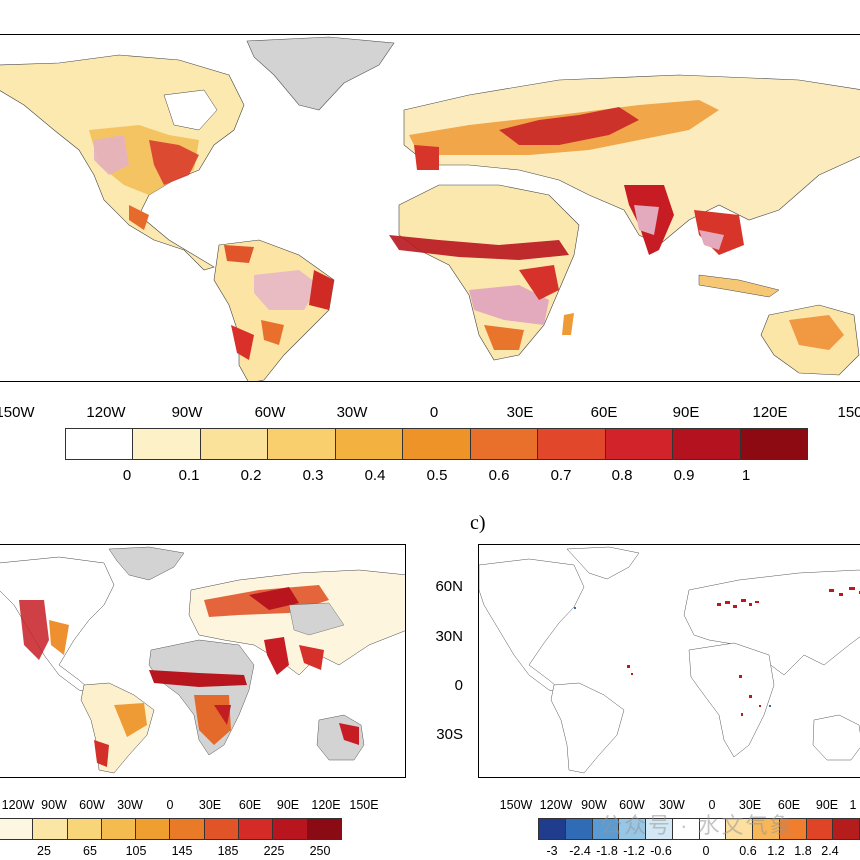  I want to click on colorbar-label: 1.2, so click(776, 851).